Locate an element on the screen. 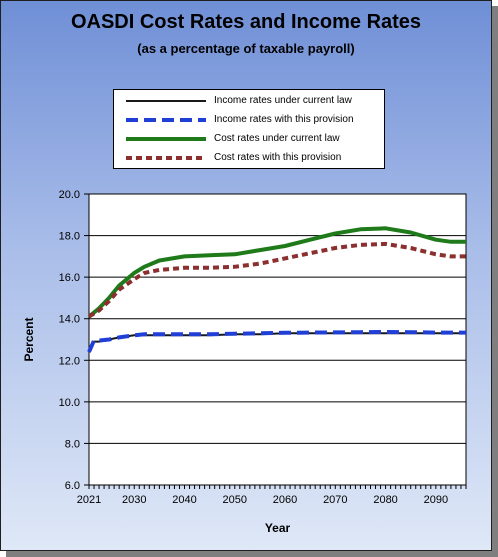 The width and height of the screenshot is (498, 557). legend-swatch-cost-provision is located at coordinates (166, 158).